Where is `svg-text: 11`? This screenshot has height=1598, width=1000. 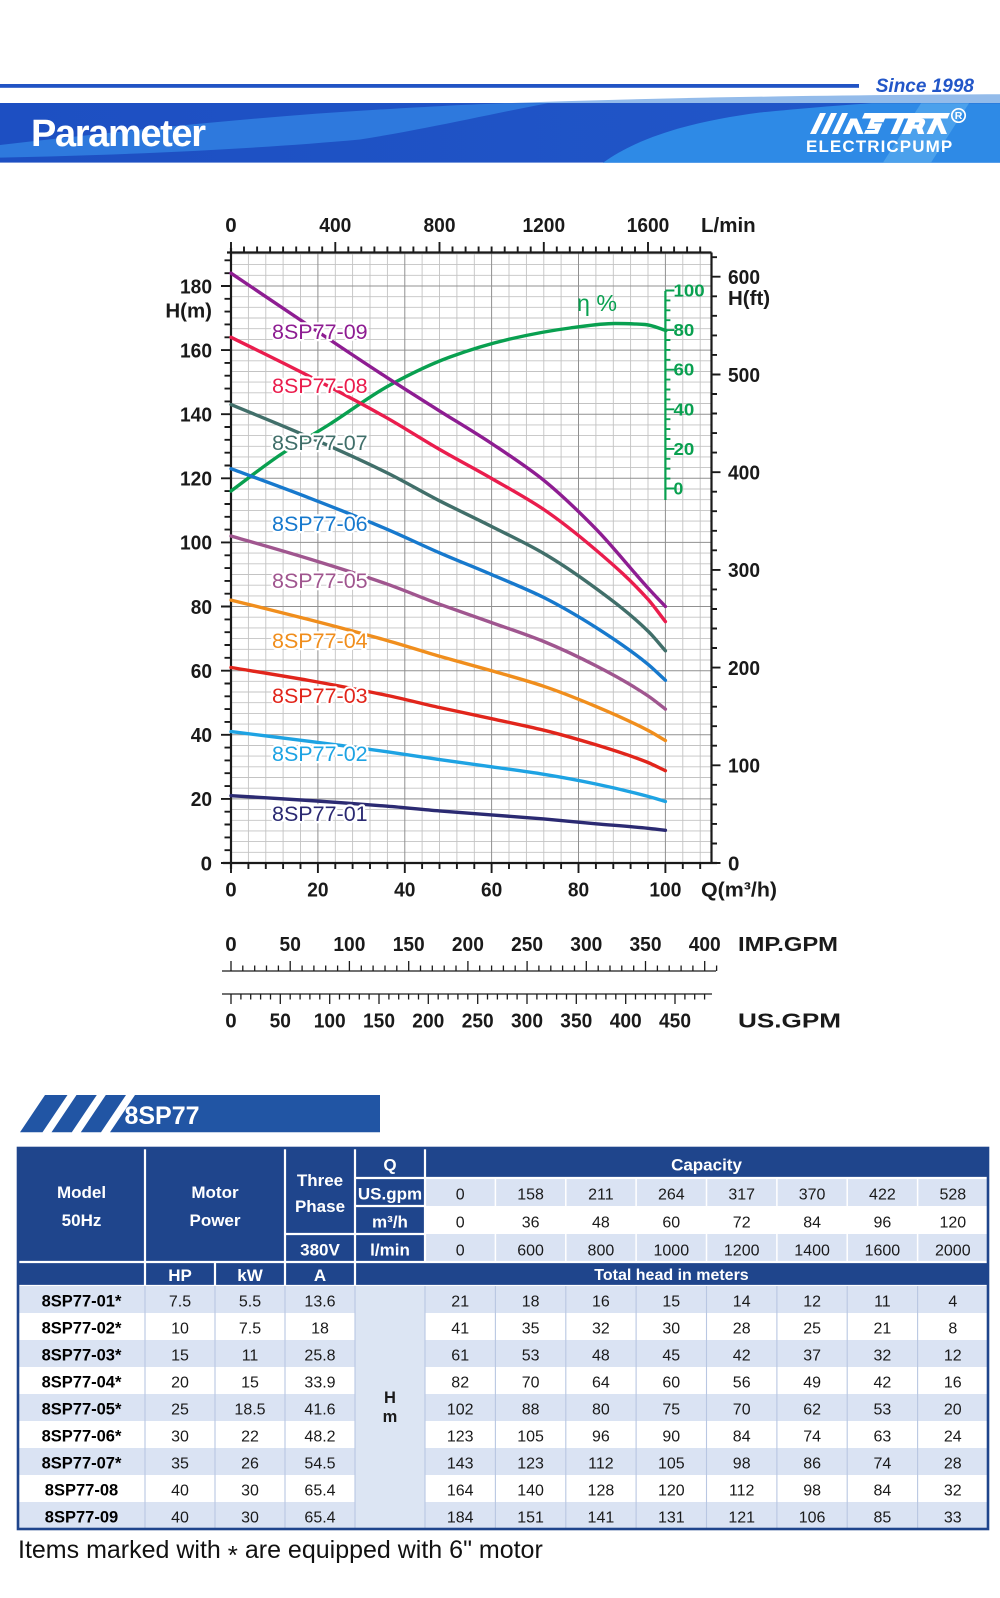 svg-text: 11 is located at coordinates (250, 1356).